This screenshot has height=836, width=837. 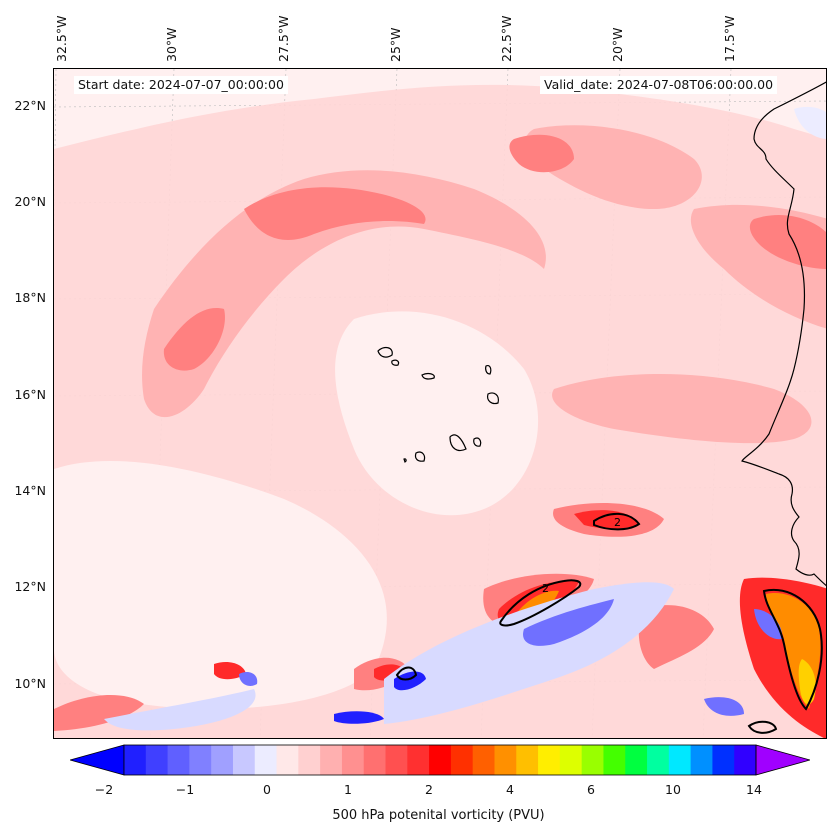 I want to click on lon-label: 27.5°W, so click(x=283, y=38).